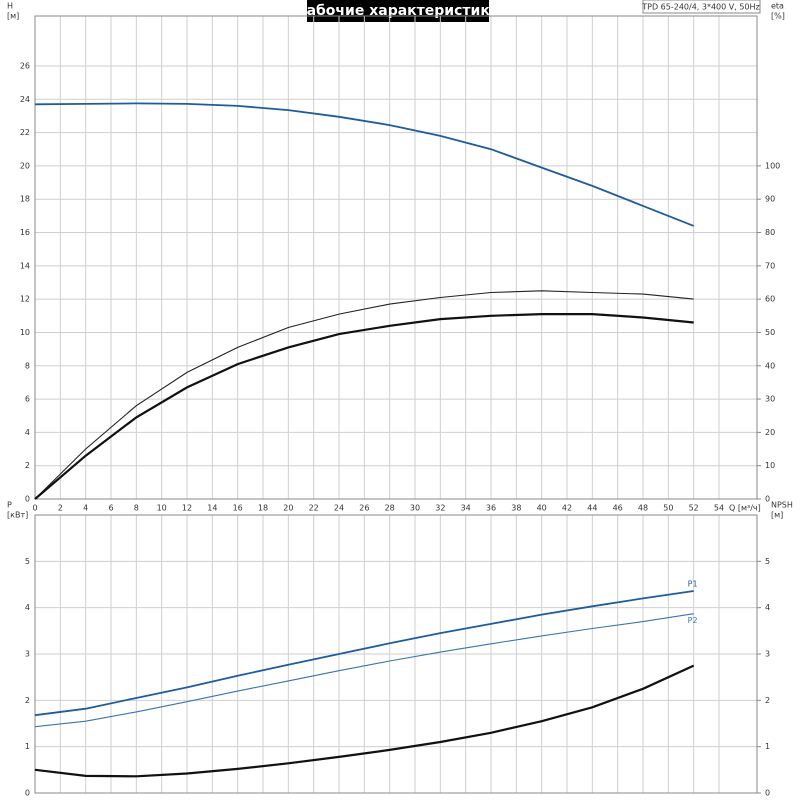  What do you see at coordinates (777, 6) in the screenshot?
I see `y2-axis-label: eta` at bounding box center [777, 6].